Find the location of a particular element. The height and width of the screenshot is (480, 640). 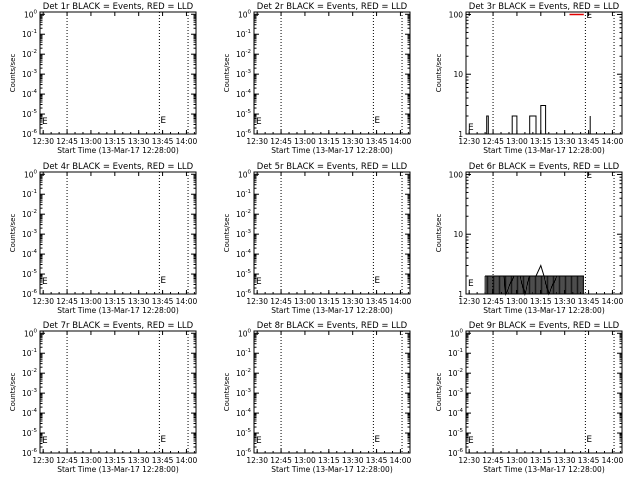

panel-title: Det 6r BLACK = Events, RED = LLD is located at coordinates (544, 167).